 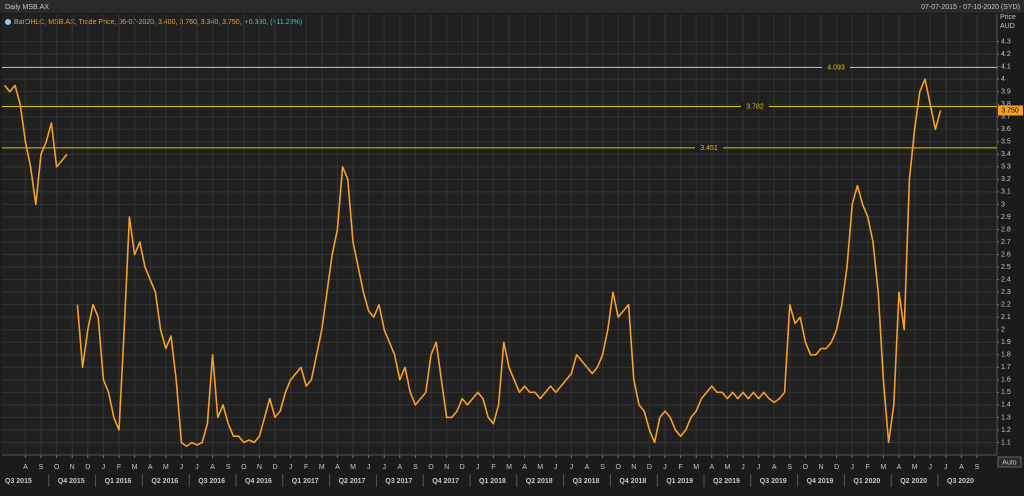 What do you see at coordinates (35, 145) in the screenshot?
I see `price-line` at bounding box center [35, 145].